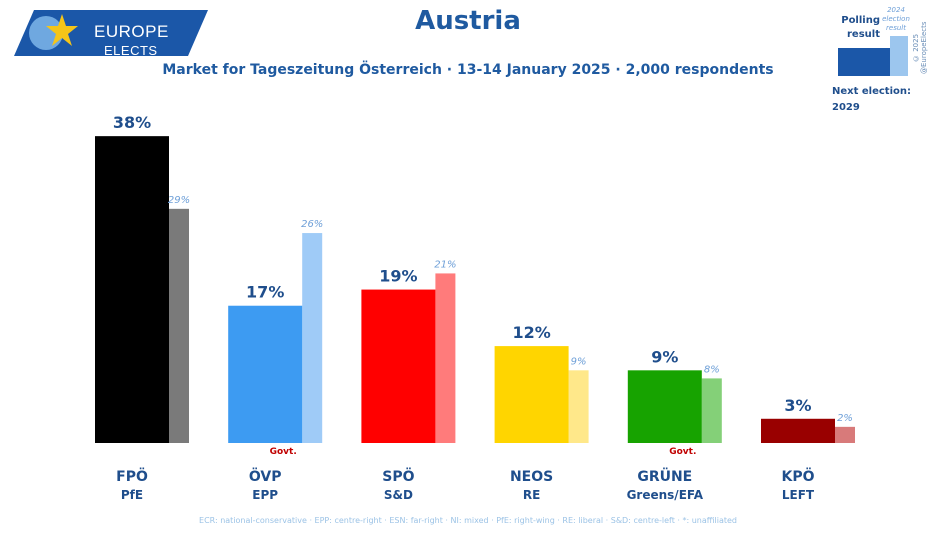  I want to click on prev-value-label-spo: 21%, so click(445, 264).